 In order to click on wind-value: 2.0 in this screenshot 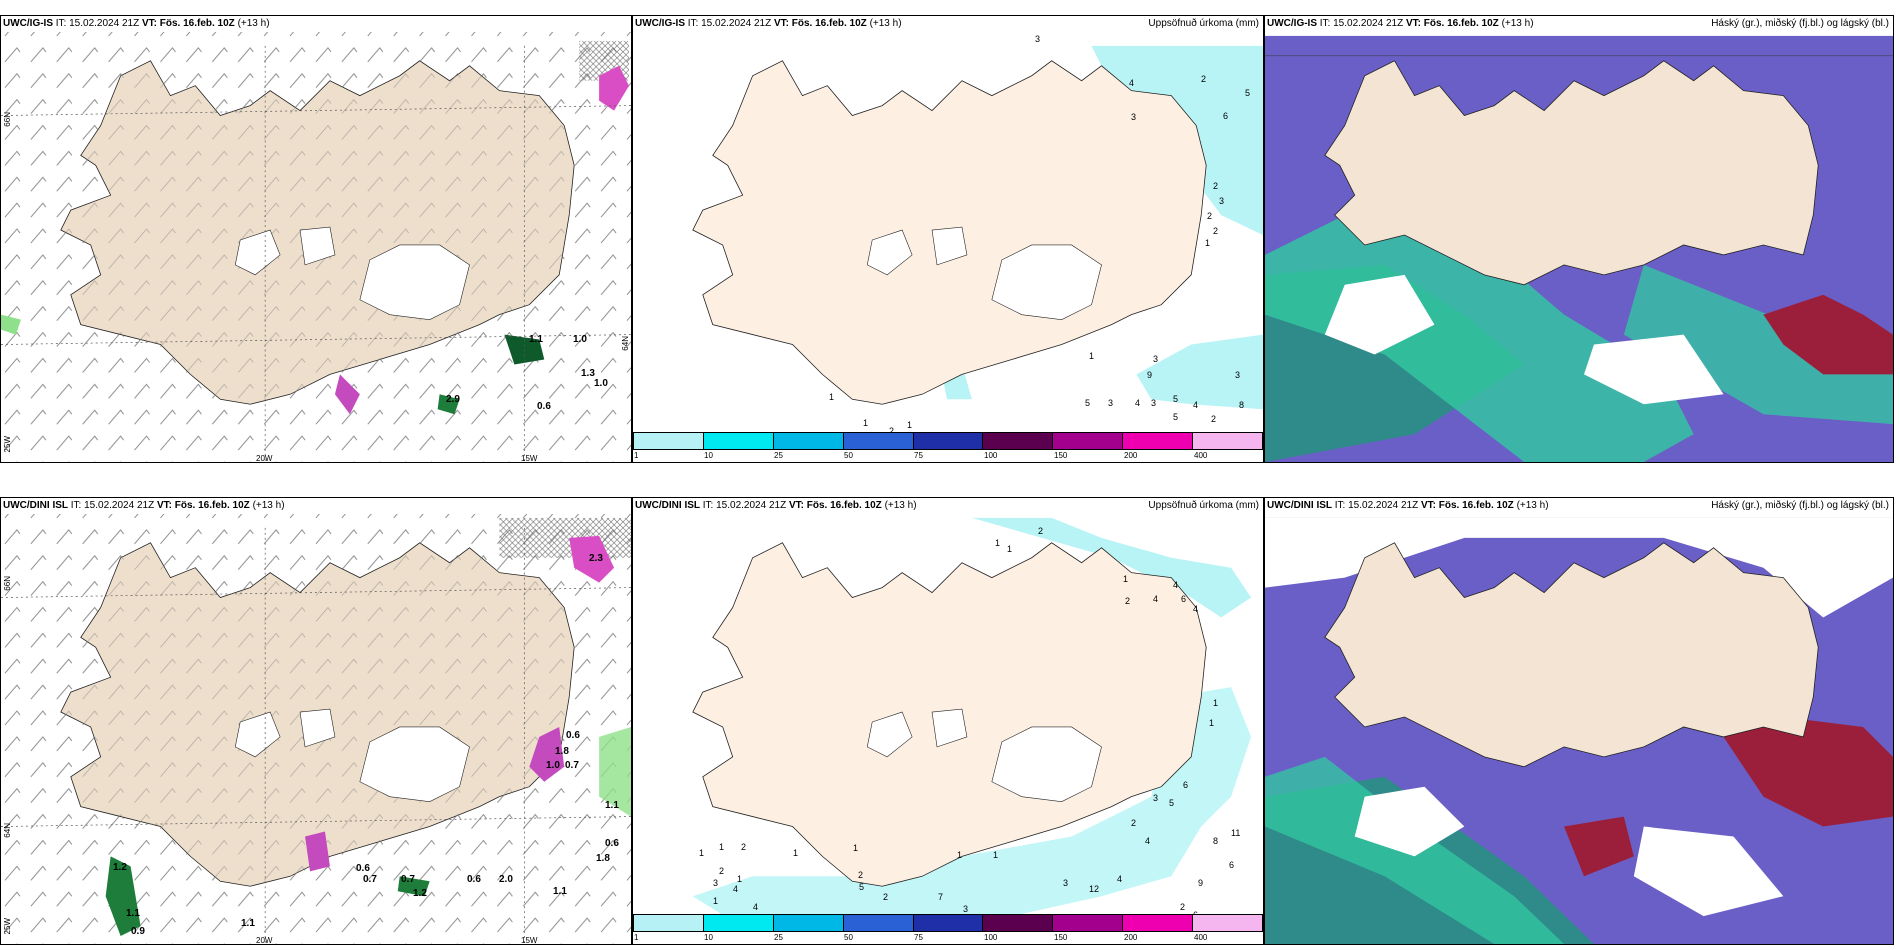, I will do `click(506, 879)`.